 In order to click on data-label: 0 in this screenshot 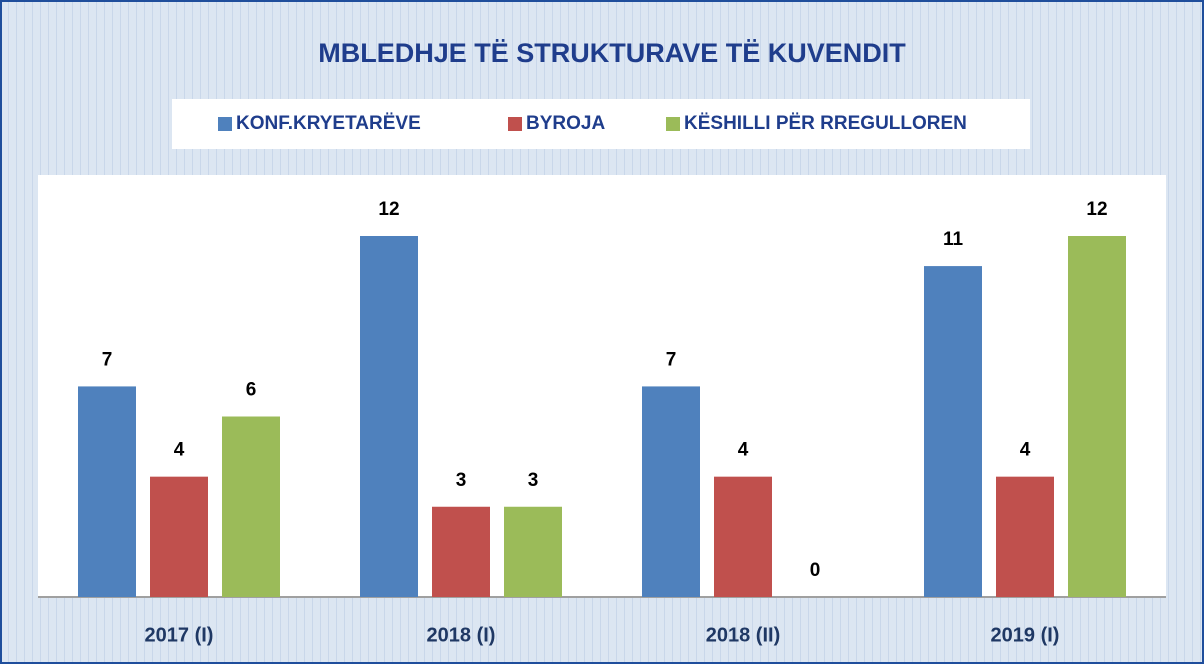, I will do `click(815, 570)`.